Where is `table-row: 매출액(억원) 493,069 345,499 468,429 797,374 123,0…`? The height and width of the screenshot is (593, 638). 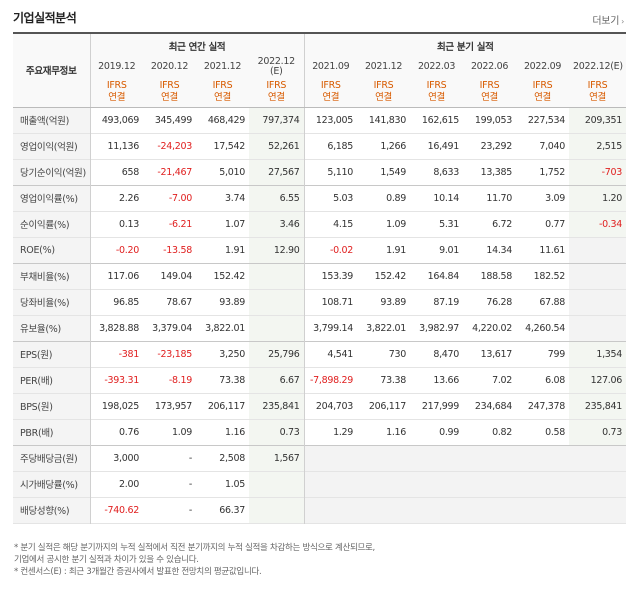 table-row: 매출액(억원) 493,069 345,499 468,429 797,374 123,0… is located at coordinates (320, 120).